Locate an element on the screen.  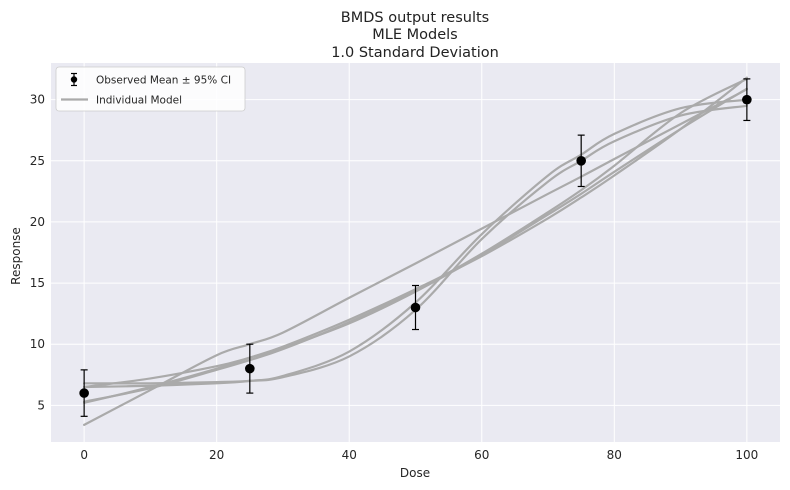
y-axis-label: Response is located at coordinates (16, 256).